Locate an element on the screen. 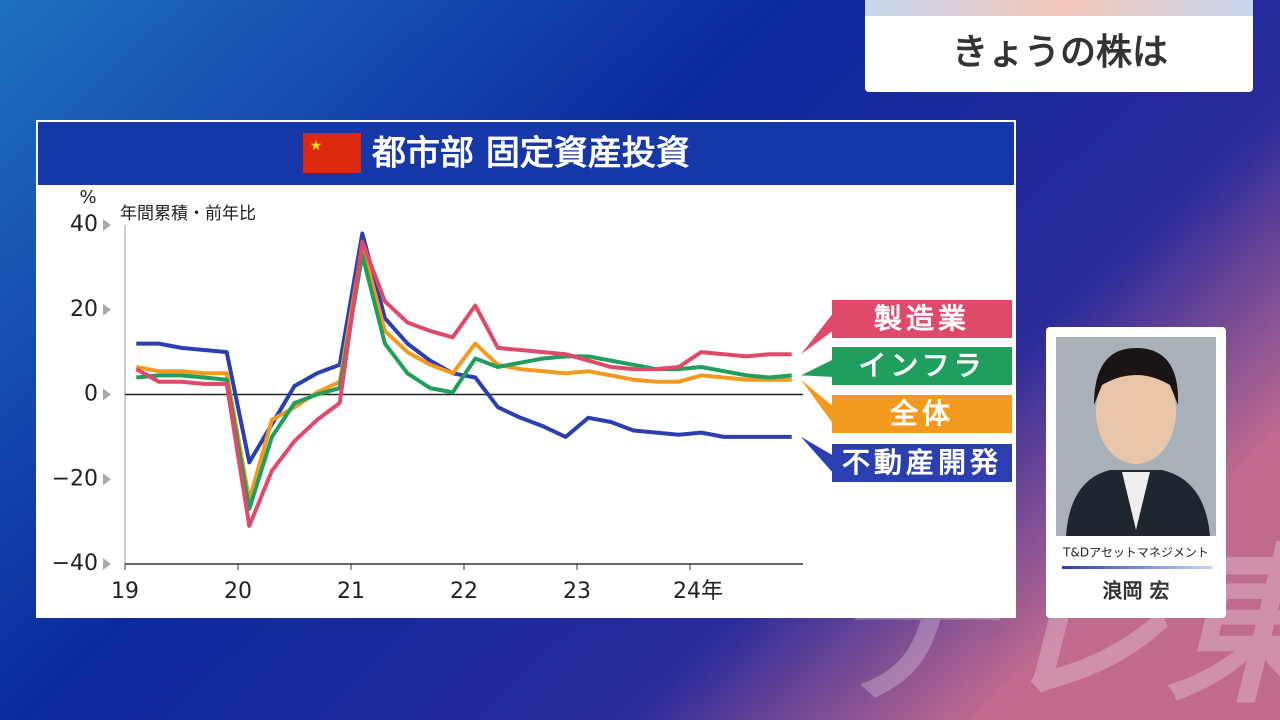  y-unit: % is located at coordinates (87, 197).